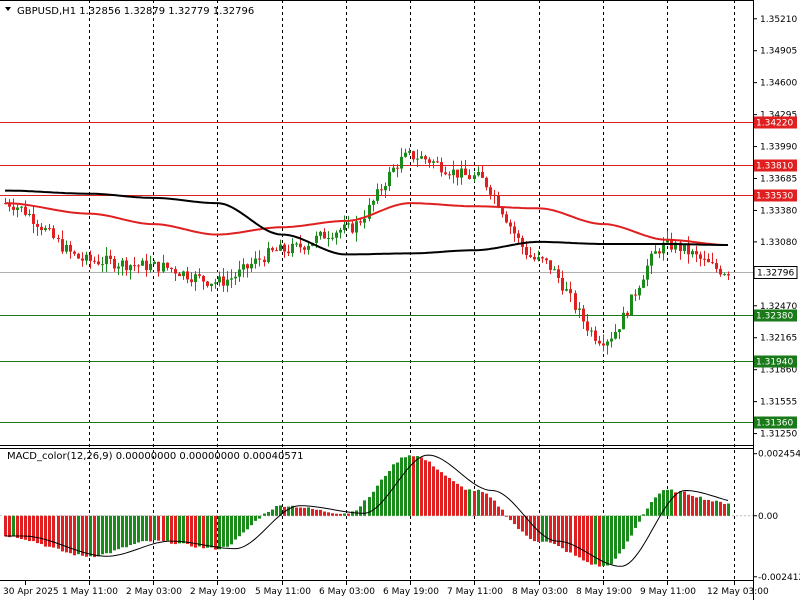 This screenshot has height=600, width=800. I want to click on price-axis-label: 1.31555, so click(778, 403).